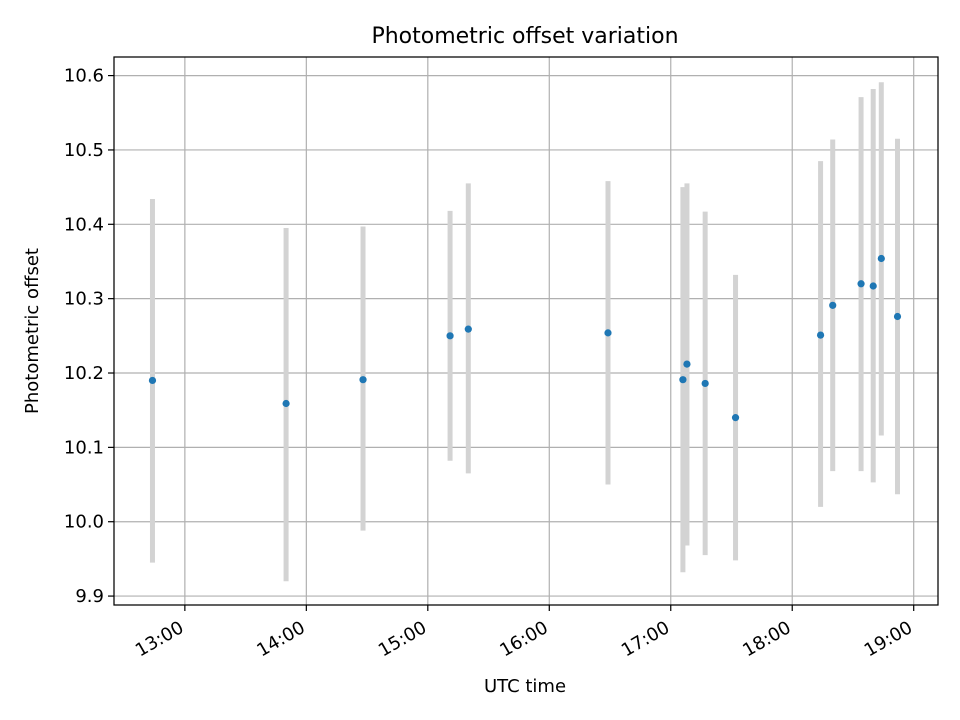 The height and width of the screenshot is (720, 960). What do you see at coordinates (32, 331) in the screenshot?
I see `y-axis-label: Photometric offset` at bounding box center [32, 331].